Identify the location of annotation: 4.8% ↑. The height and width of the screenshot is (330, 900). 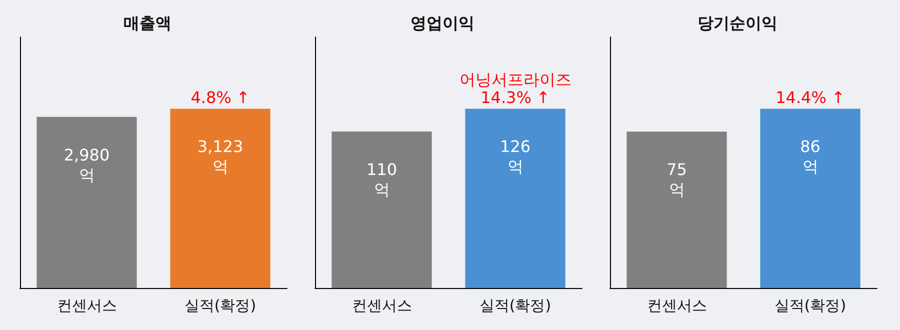
(220, 98).